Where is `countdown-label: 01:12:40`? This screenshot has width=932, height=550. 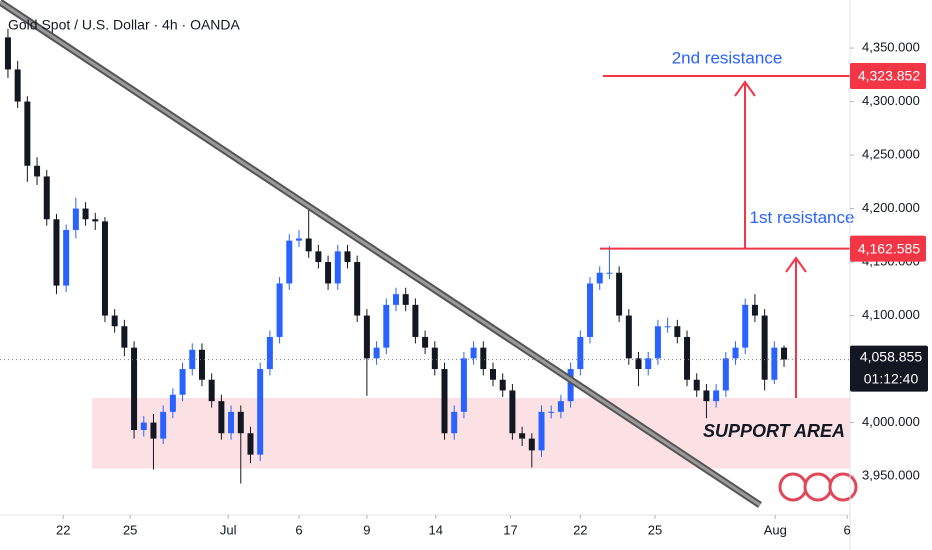 countdown-label: 01:12:40 is located at coordinates (891, 378).